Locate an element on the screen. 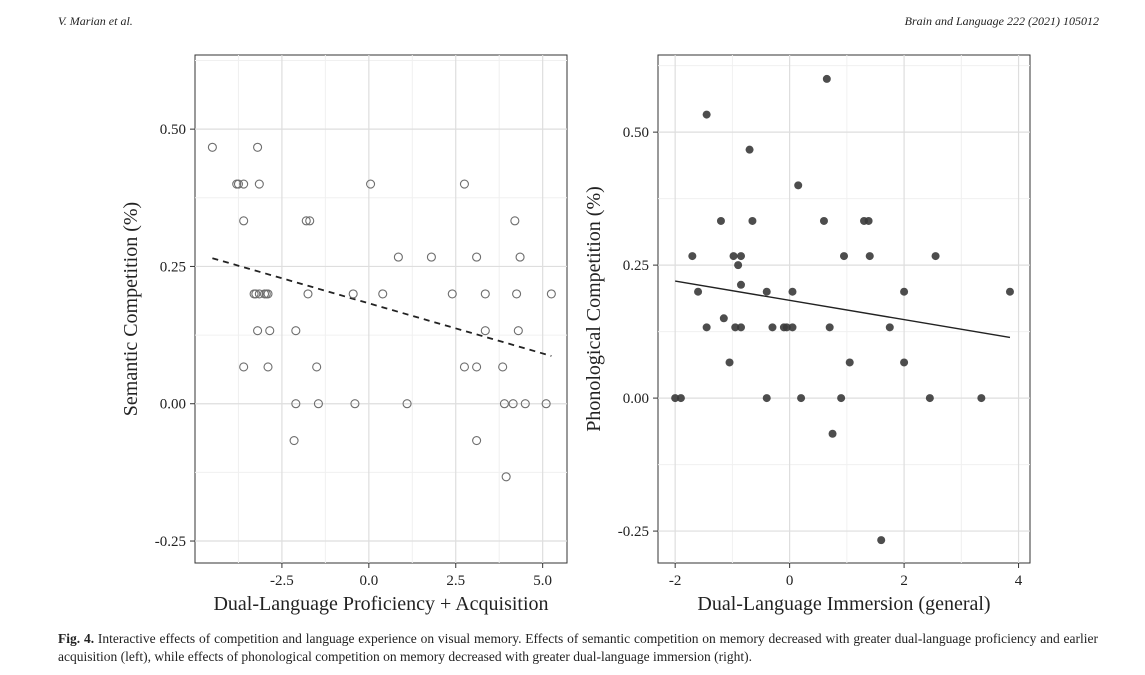 This screenshot has height=675, width=1145. right-x-ticks: -2 0 2 4 is located at coordinates (846, 576).